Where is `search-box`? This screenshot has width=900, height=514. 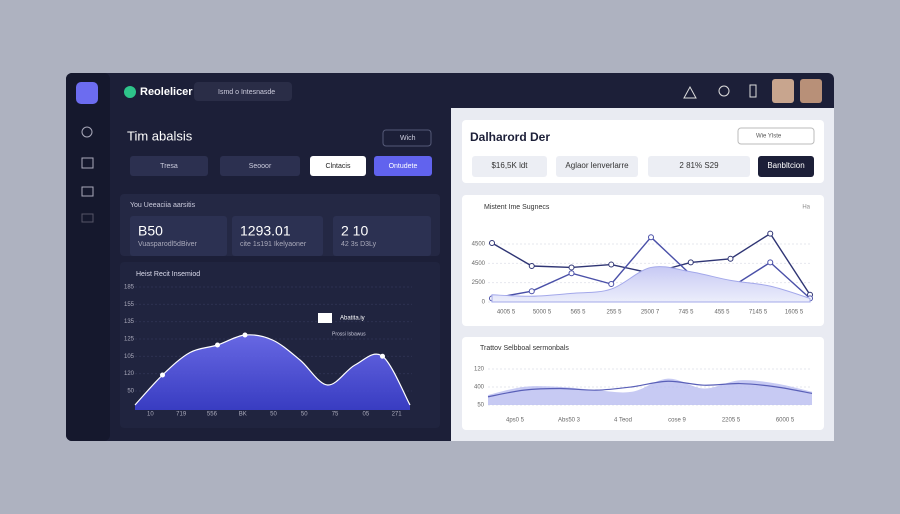 search-box is located at coordinates (243, 91).